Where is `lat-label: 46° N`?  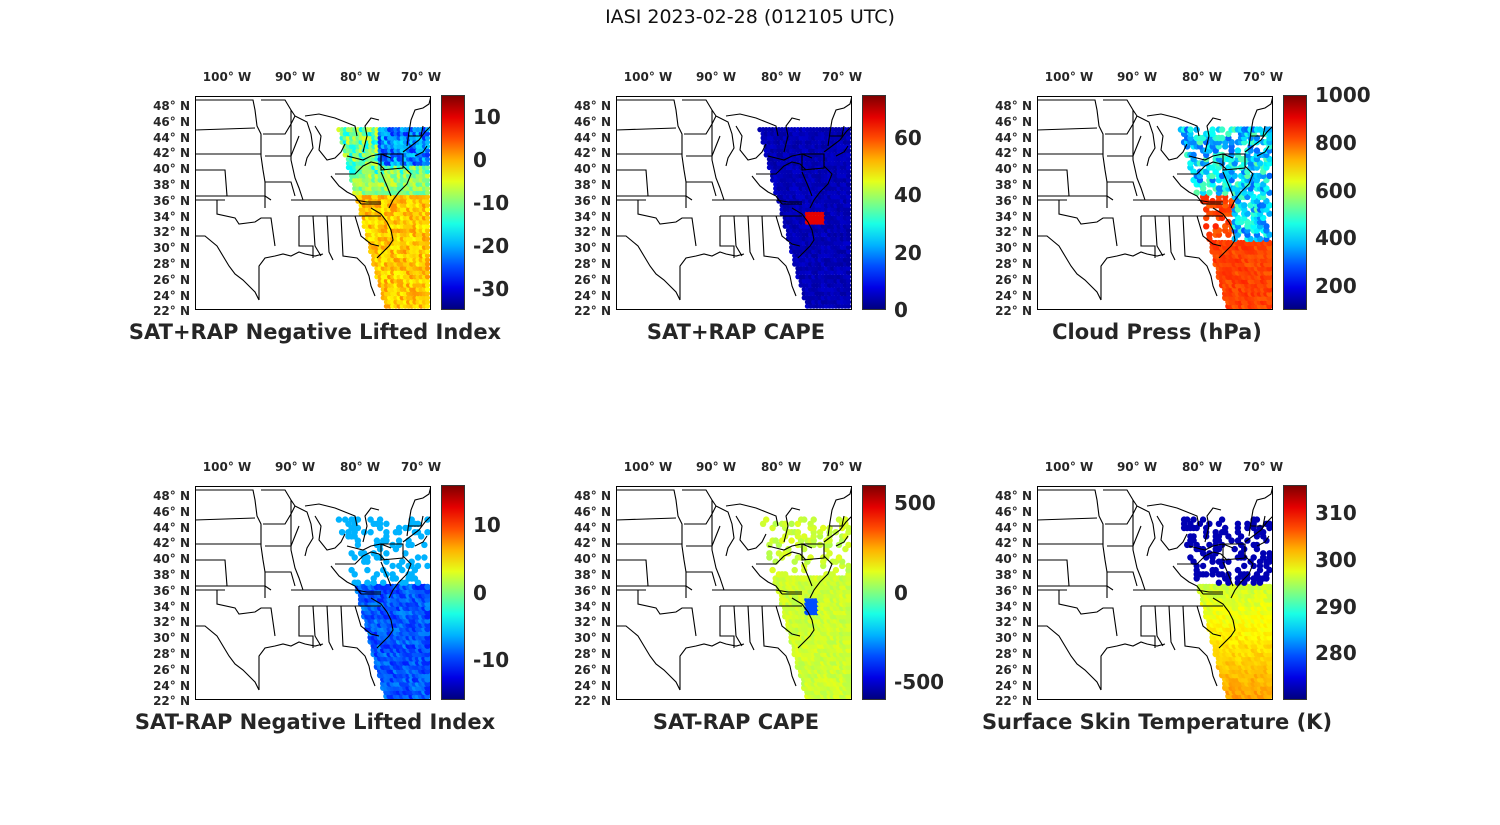 lat-label: 46° N is located at coordinates (171, 121).